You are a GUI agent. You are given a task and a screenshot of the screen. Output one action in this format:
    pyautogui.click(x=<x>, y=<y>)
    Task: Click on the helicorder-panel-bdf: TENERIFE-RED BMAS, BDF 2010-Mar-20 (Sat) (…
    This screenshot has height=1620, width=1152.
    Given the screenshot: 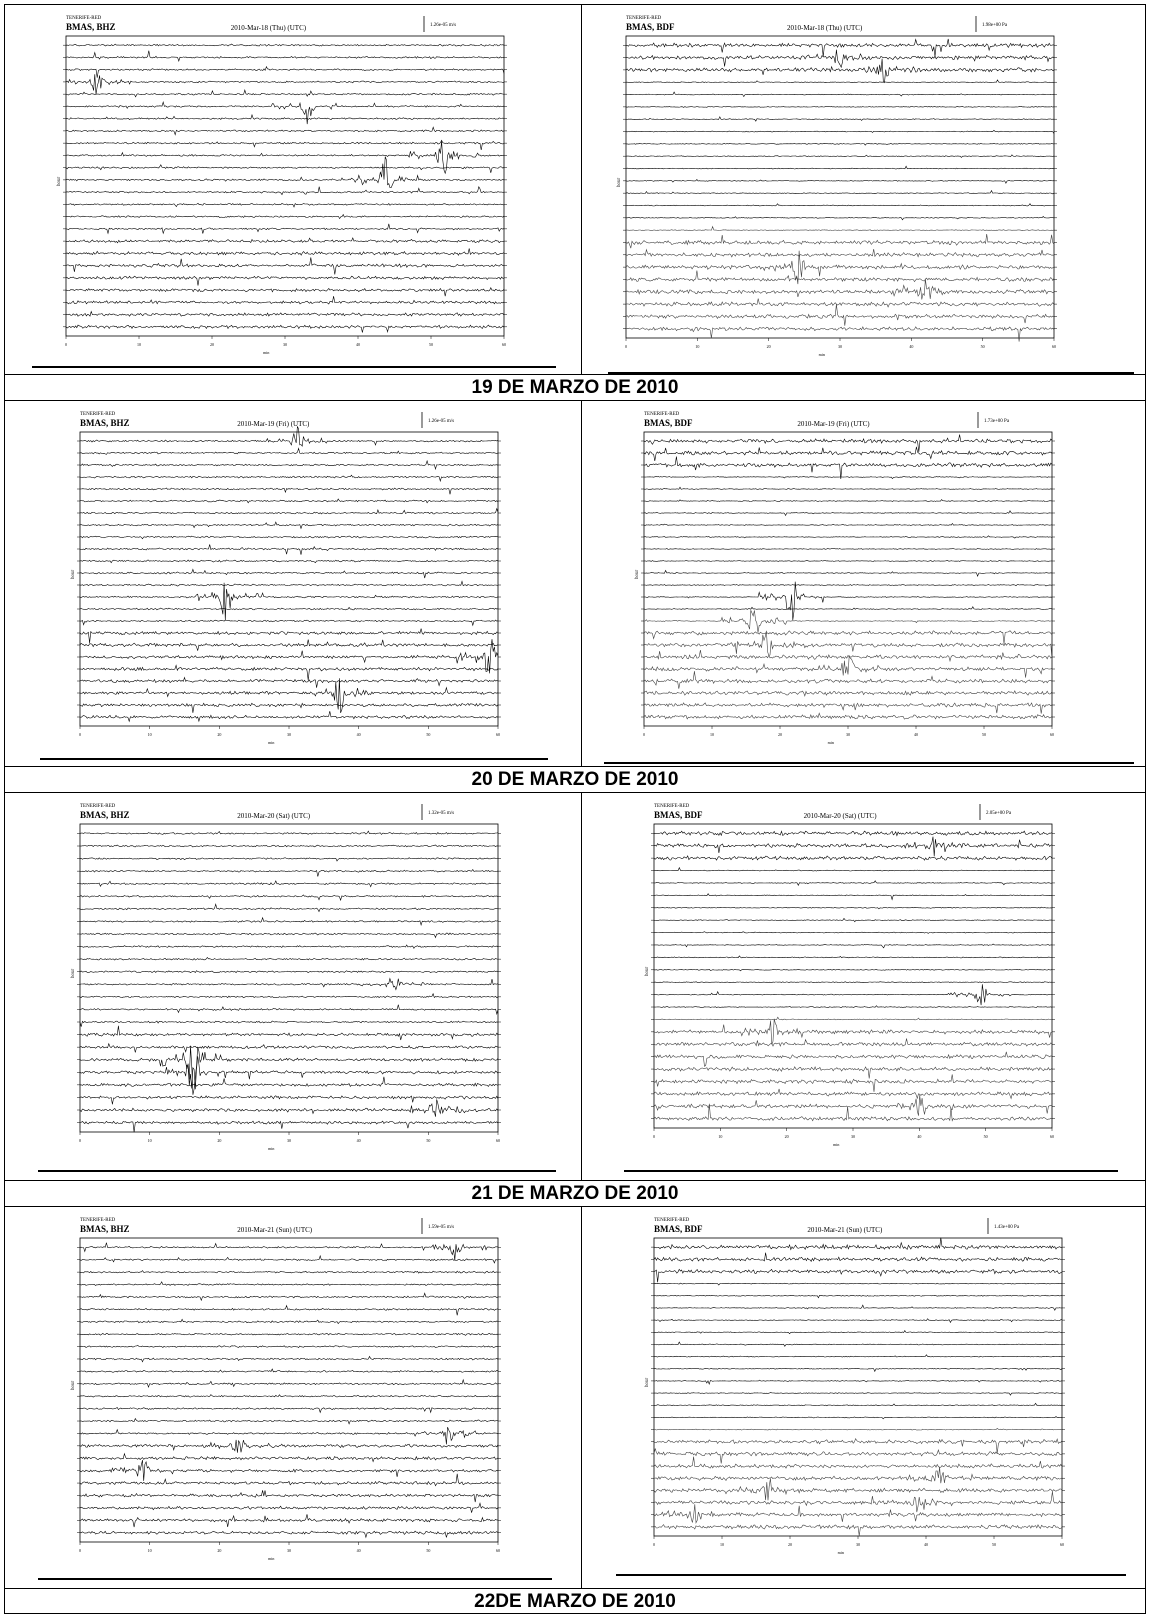 What is the action you would take?
    pyautogui.click(x=854, y=975)
    